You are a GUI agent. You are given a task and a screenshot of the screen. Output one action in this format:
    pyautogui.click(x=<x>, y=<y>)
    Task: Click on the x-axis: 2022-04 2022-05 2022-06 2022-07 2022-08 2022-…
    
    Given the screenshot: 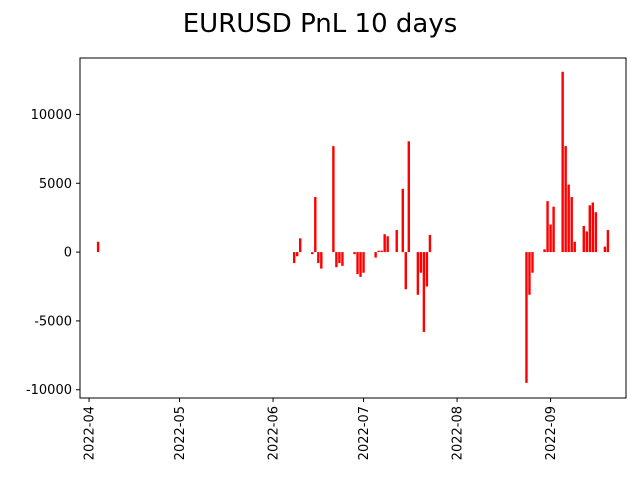 What is the action you would take?
    pyautogui.click(x=321, y=429)
    